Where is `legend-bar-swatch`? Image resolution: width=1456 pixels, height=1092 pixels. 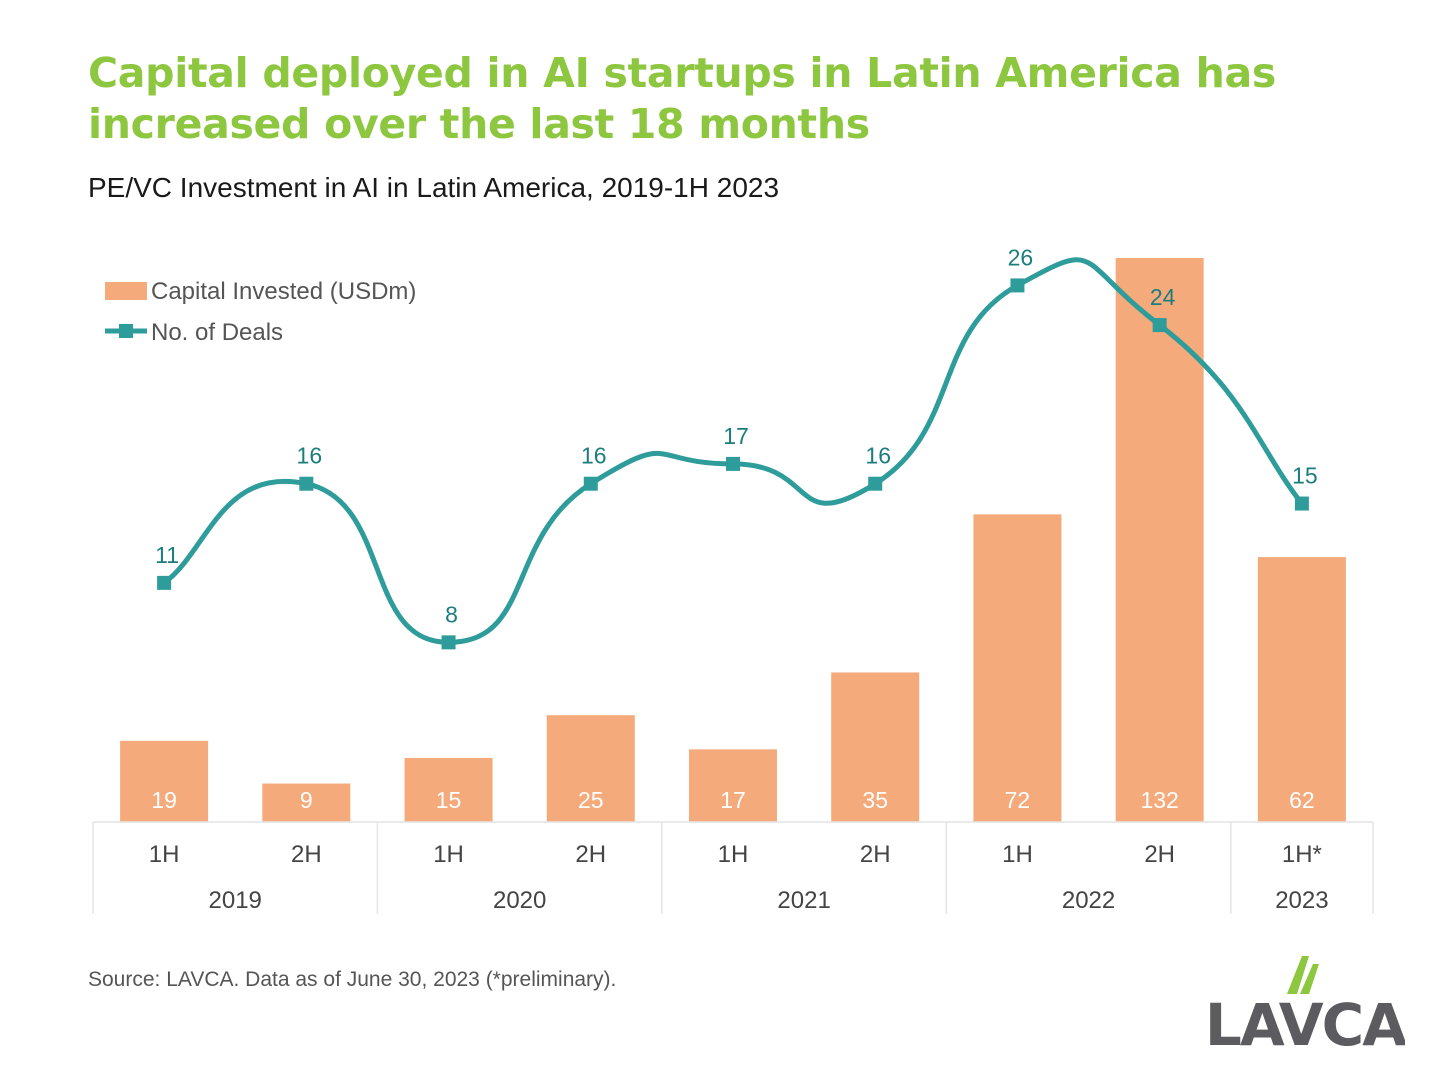
legend-bar-swatch is located at coordinates (126, 291).